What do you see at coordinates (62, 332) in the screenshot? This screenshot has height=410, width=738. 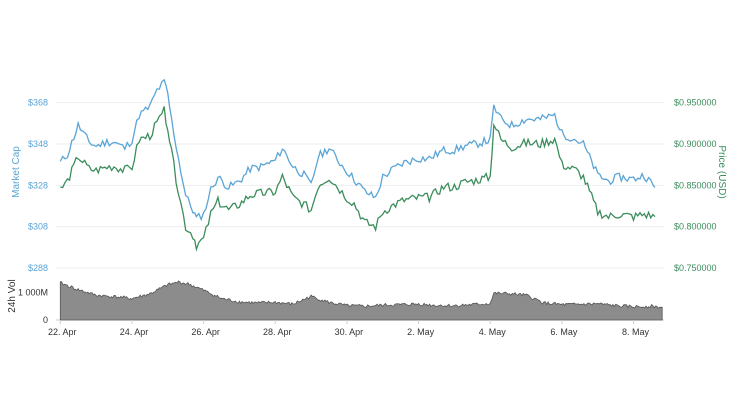 I see `x-tick-label: 22. Apr` at bounding box center [62, 332].